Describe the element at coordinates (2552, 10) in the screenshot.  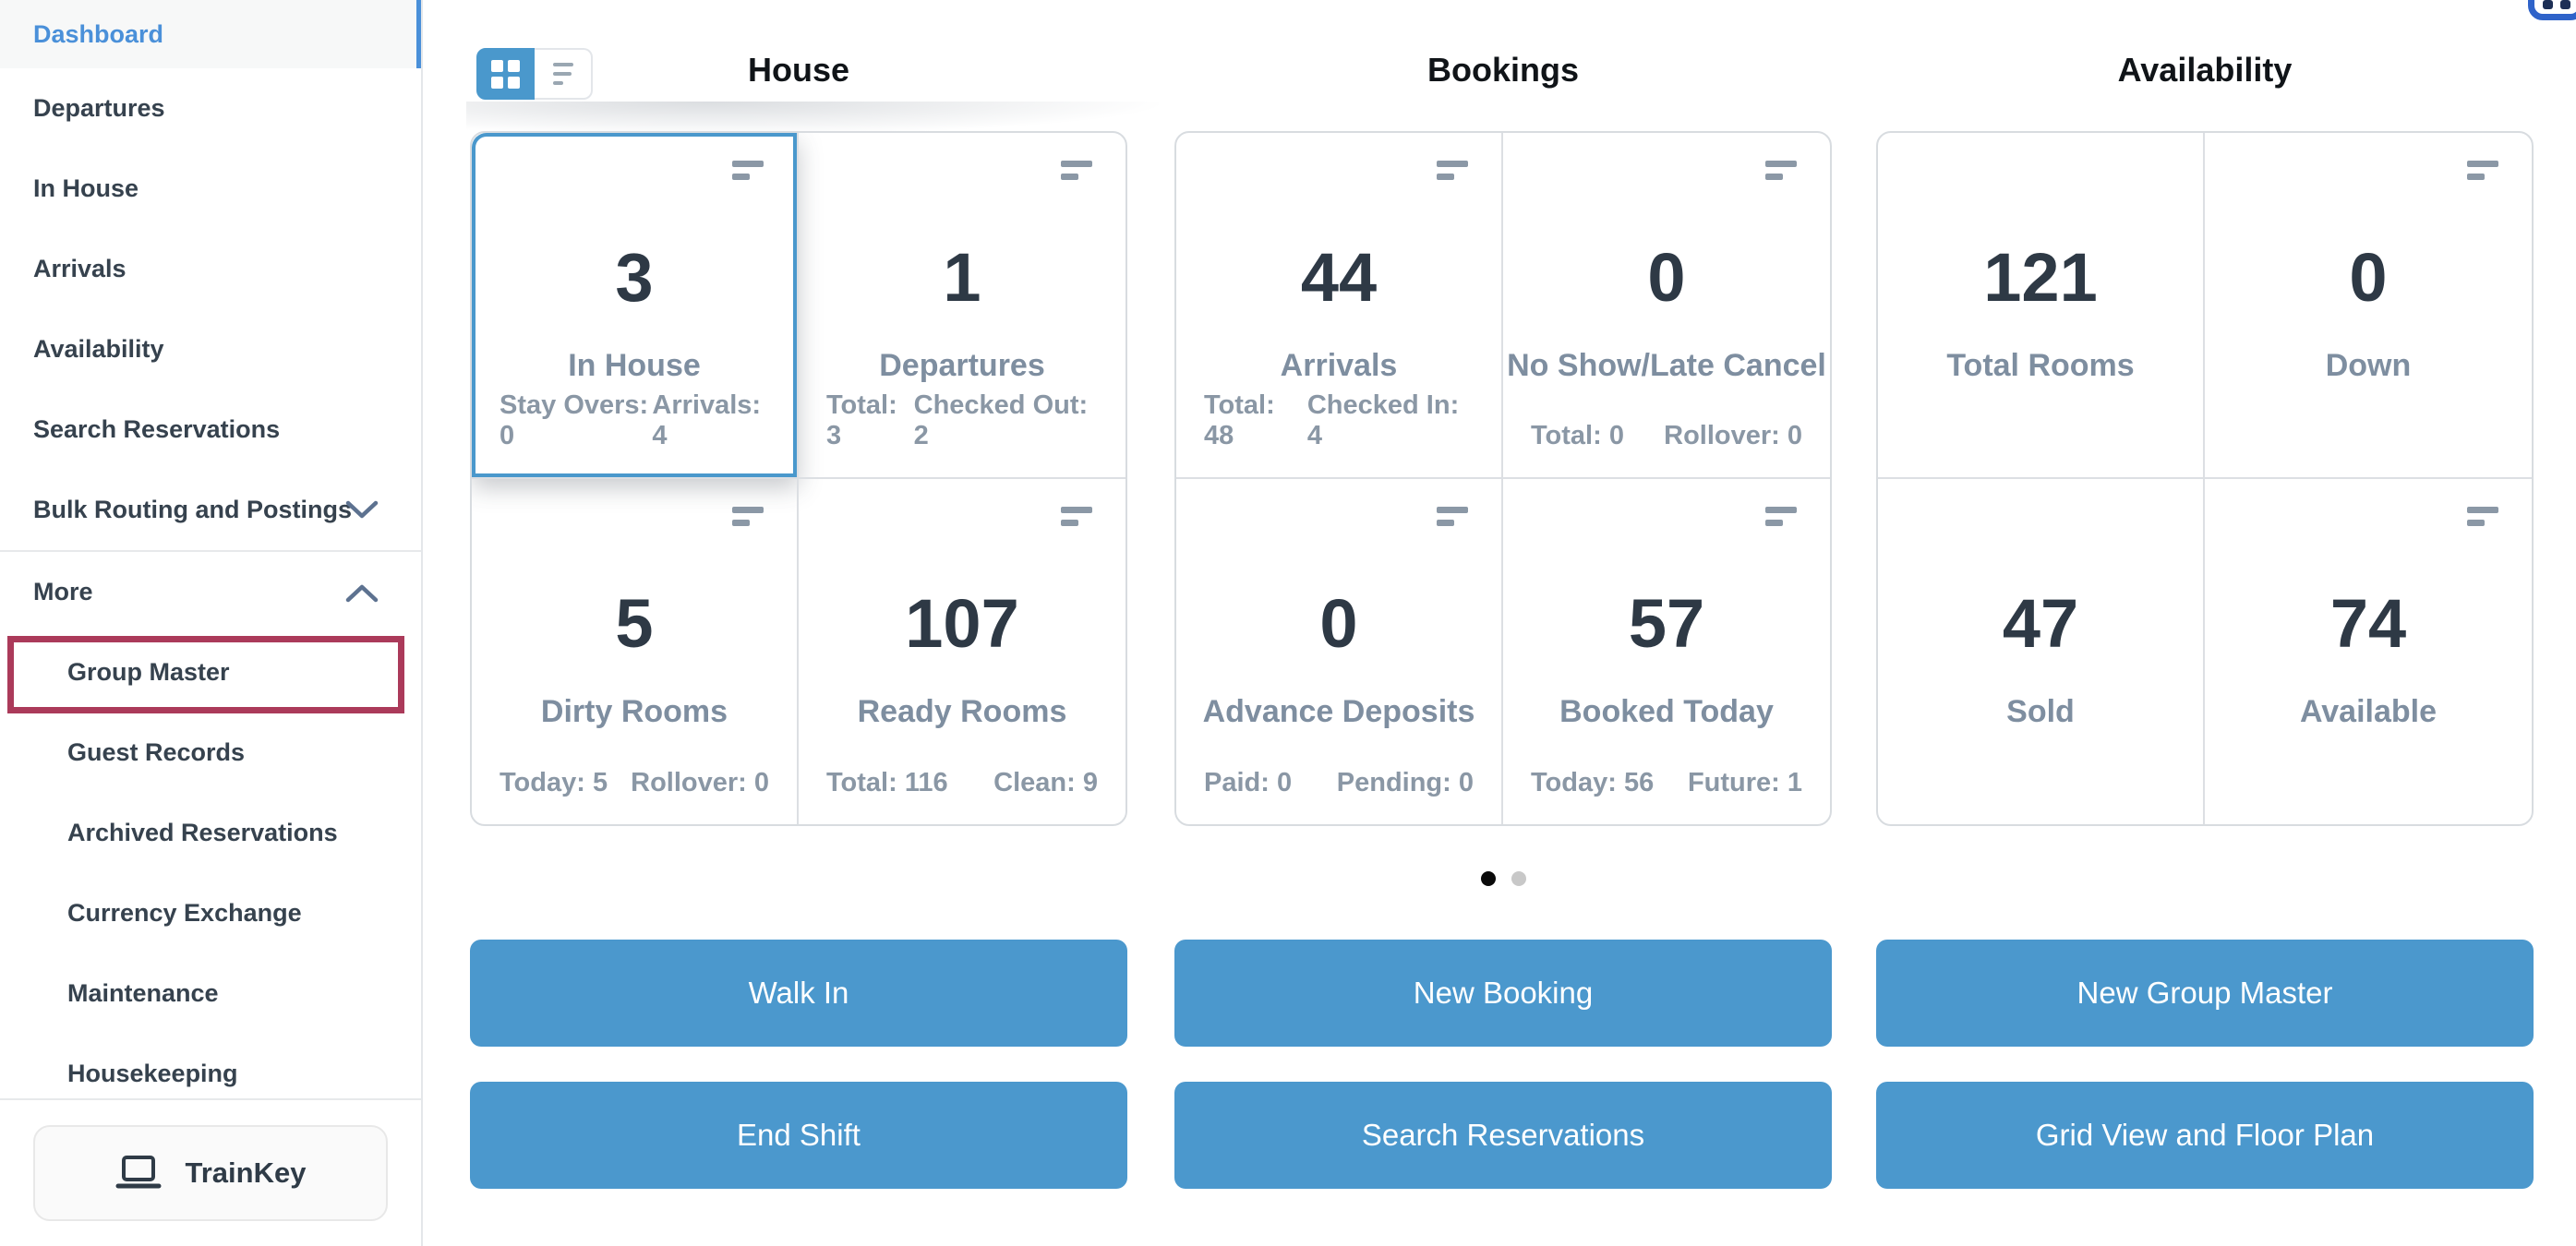
I see `cursor-badge-icon` at that location.